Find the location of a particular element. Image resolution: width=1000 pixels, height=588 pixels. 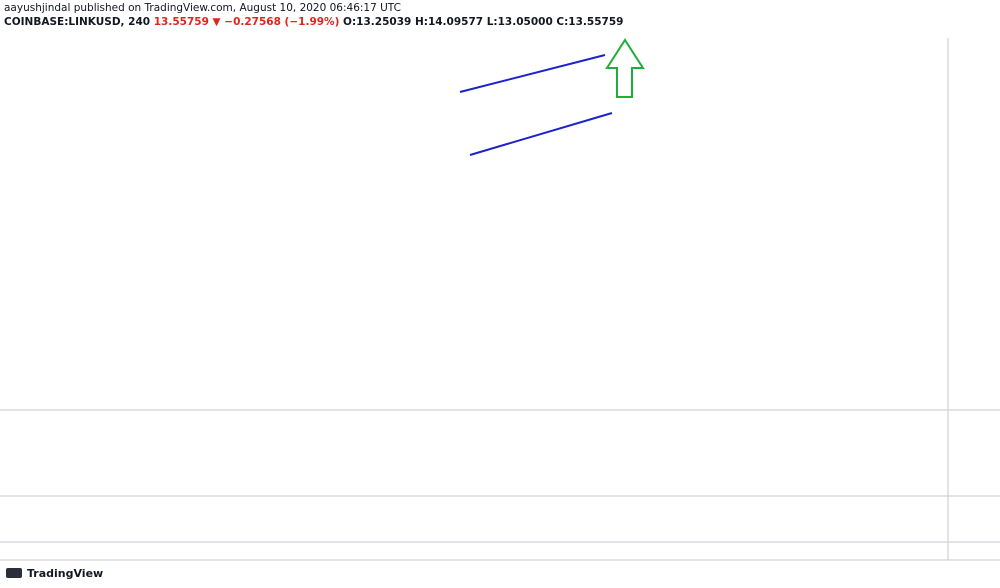

change: ▼ −0.27568 (−1.99%) is located at coordinates (276, 22).